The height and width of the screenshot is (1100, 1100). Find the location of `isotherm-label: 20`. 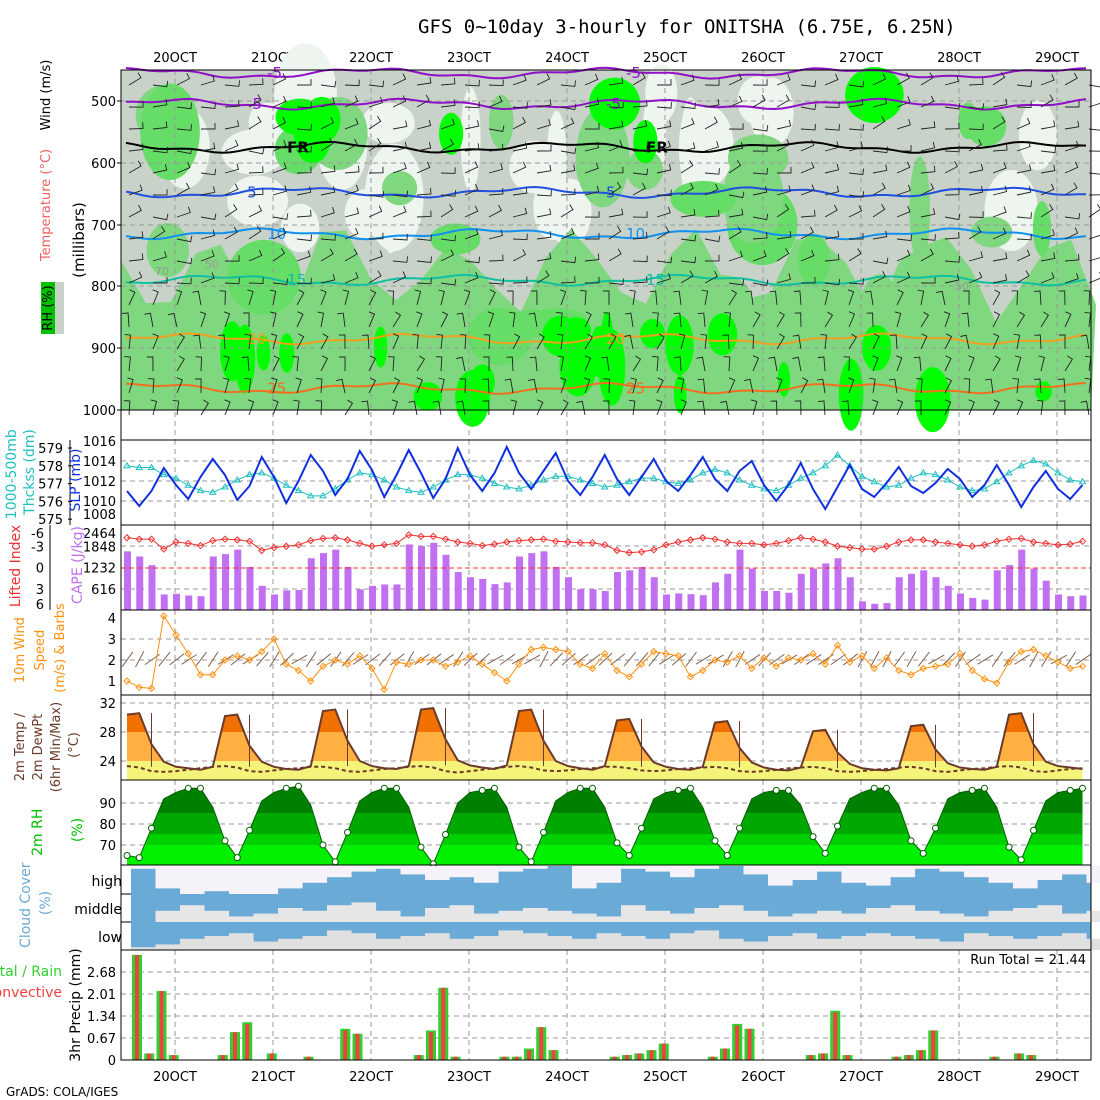

isotherm-label: 20 is located at coordinates (615, 339).